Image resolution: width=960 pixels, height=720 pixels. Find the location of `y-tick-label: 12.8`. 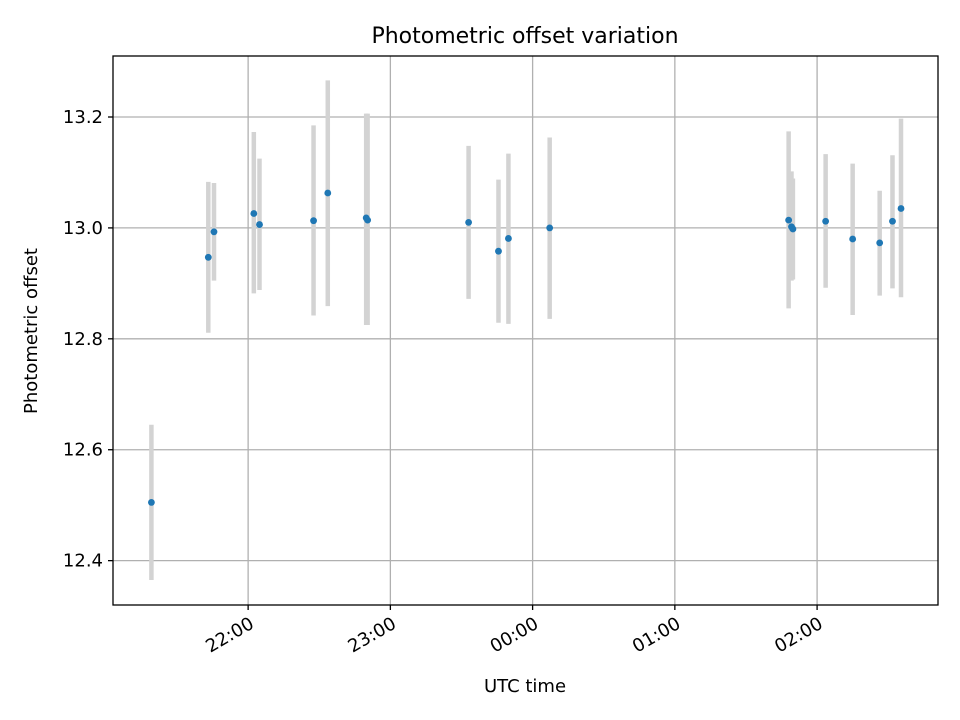

y-tick-label: 12.8 is located at coordinates (83, 339).